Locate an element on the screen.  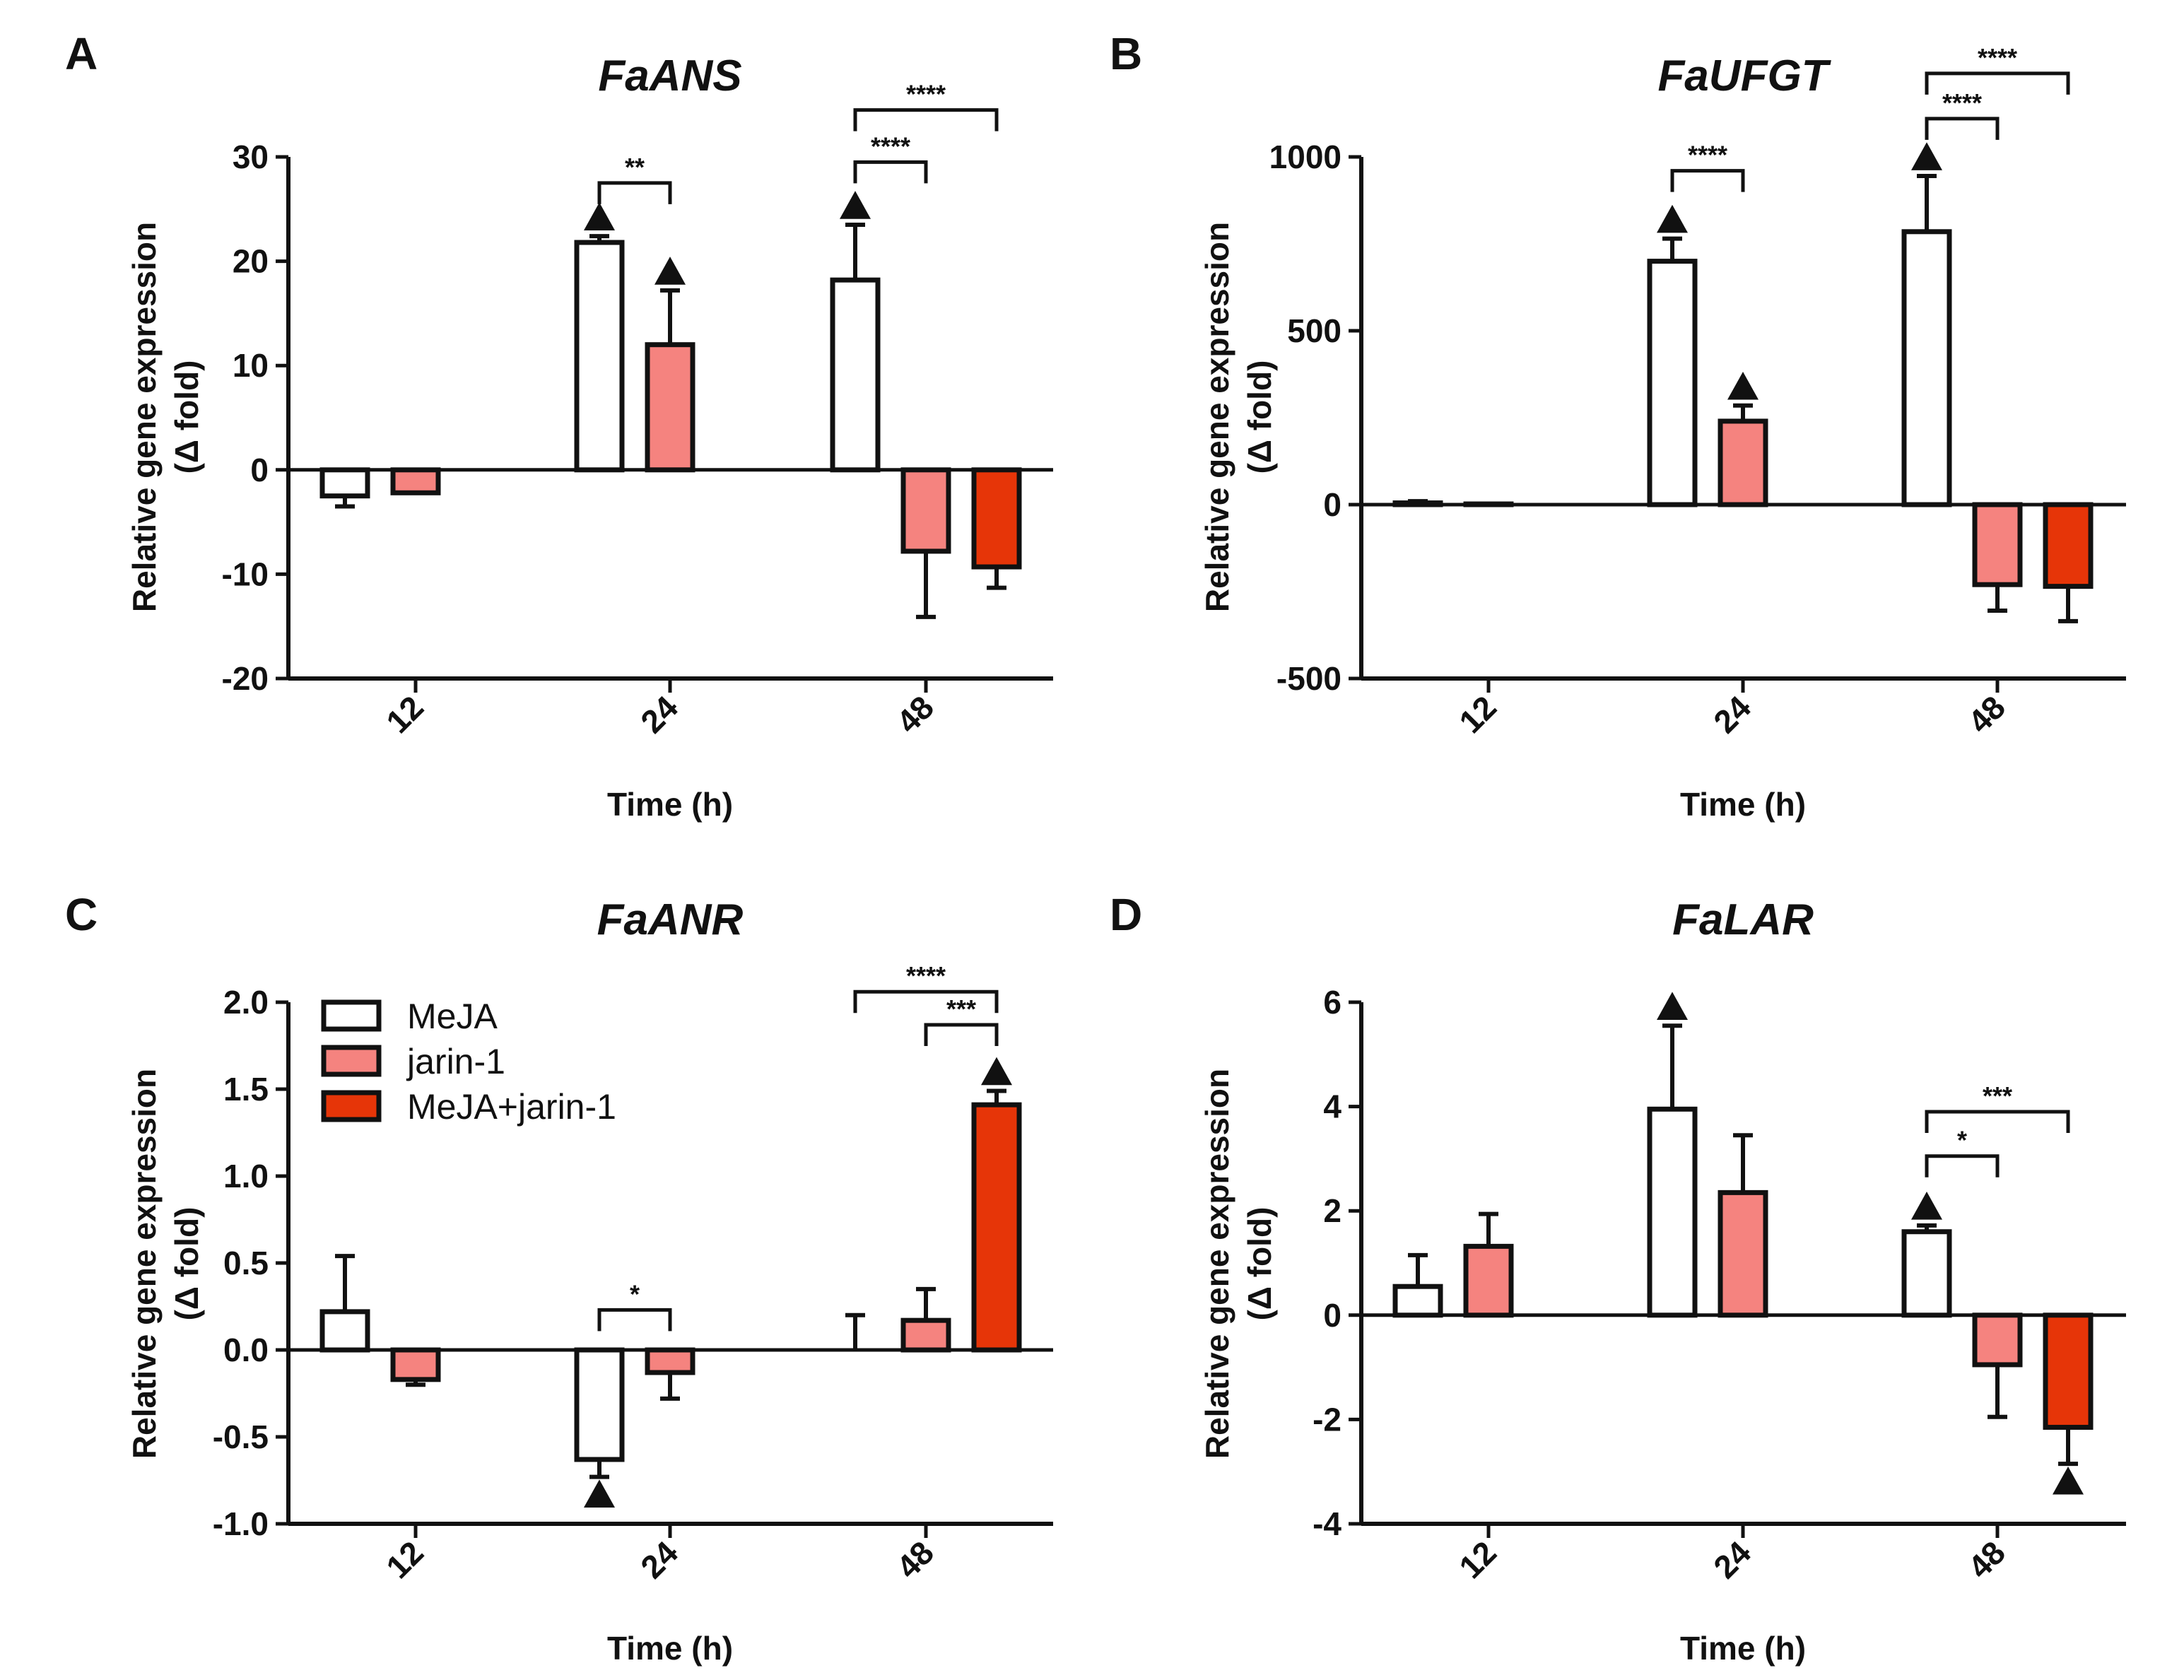
y-tick-label: -20 is located at coordinates (246, 678).